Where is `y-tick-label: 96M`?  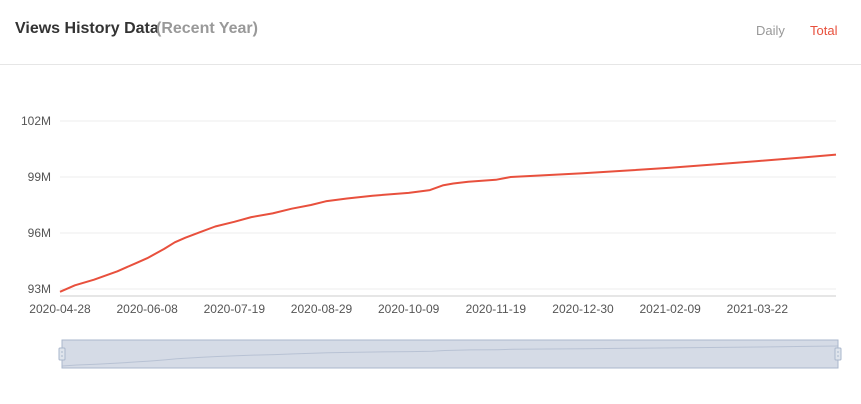
y-tick-label: 96M is located at coordinates (39, 233).